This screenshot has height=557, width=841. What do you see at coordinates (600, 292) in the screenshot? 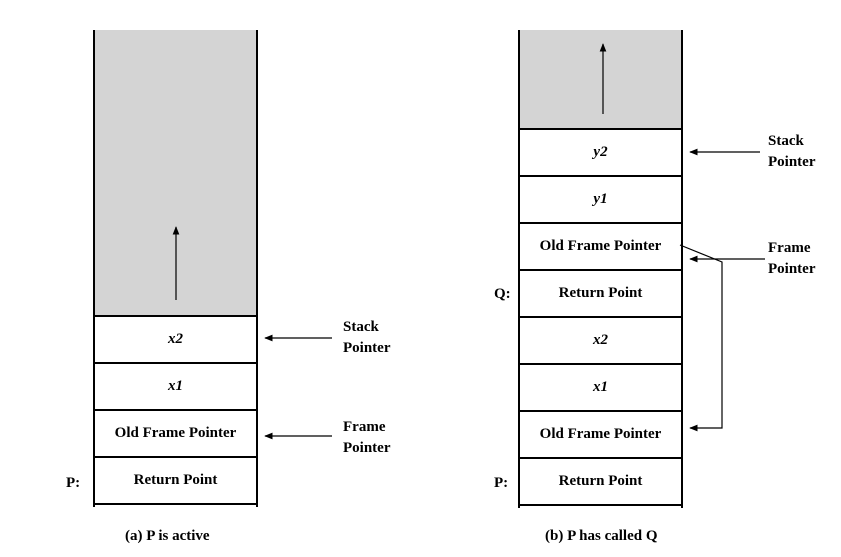
I see `stack-b-cell-return-point-q: Return Point` at bounding box center [600, 292].